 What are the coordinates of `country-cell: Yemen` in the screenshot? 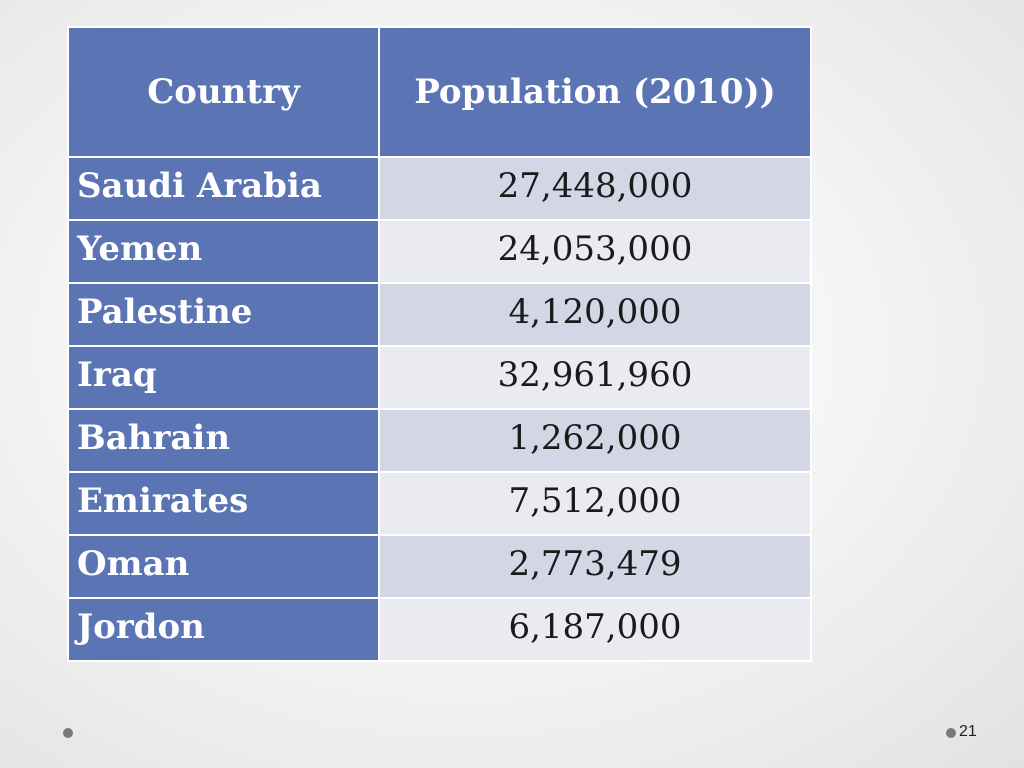 It's located at (223, 251).